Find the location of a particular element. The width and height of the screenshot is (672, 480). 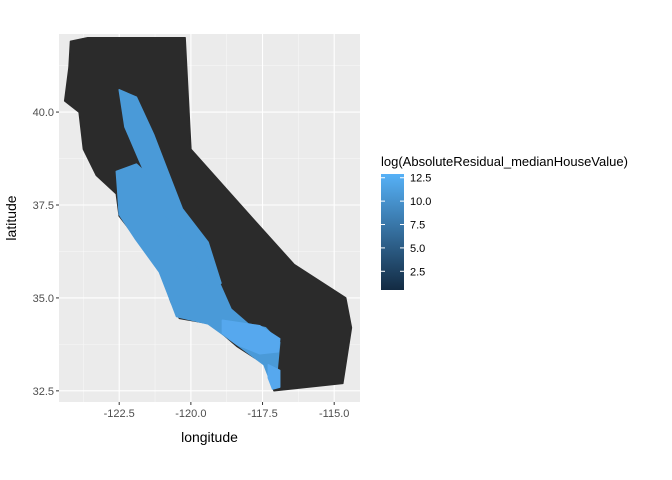

legend-break-label: 5.0 is located at coordinates (417, 249).